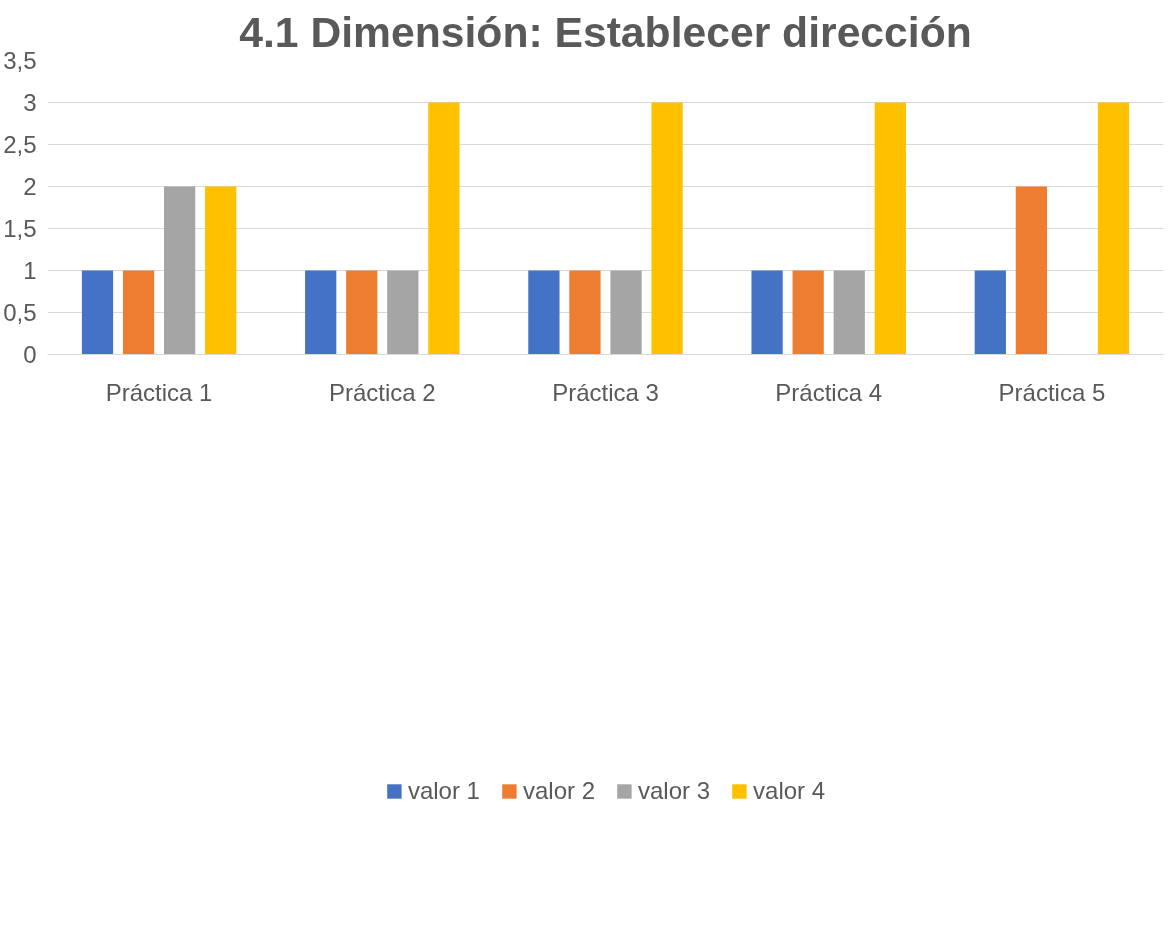  What do you see at coordinates (382, 392) in the screenshot?
I see `x-tick-label: Práctica 2` at bounding box center [382, 392].